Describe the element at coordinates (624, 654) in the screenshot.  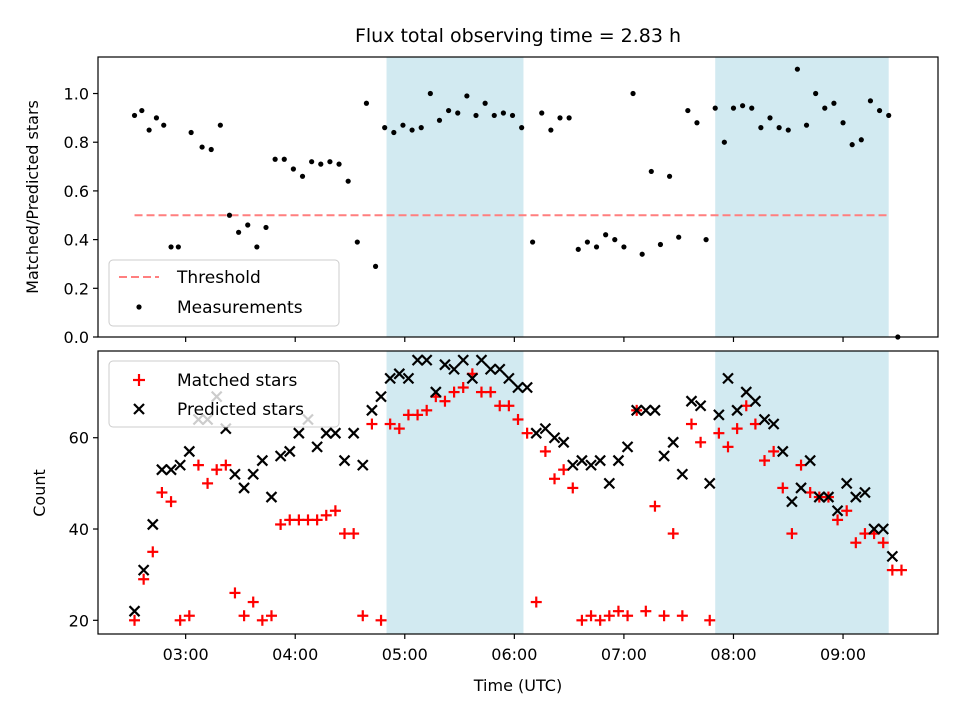
I see `x-tick-label: 07:00` at that location.